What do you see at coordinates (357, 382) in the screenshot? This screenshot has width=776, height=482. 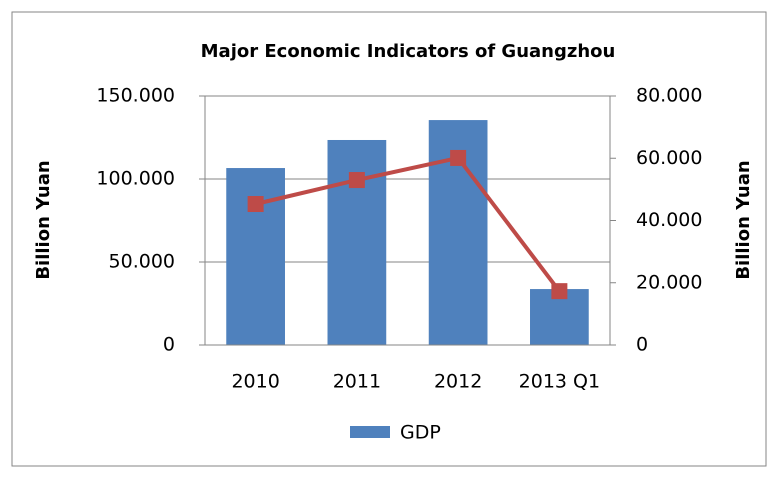 I see `x-tick-label: 2011` at bounding box center [357, 382].